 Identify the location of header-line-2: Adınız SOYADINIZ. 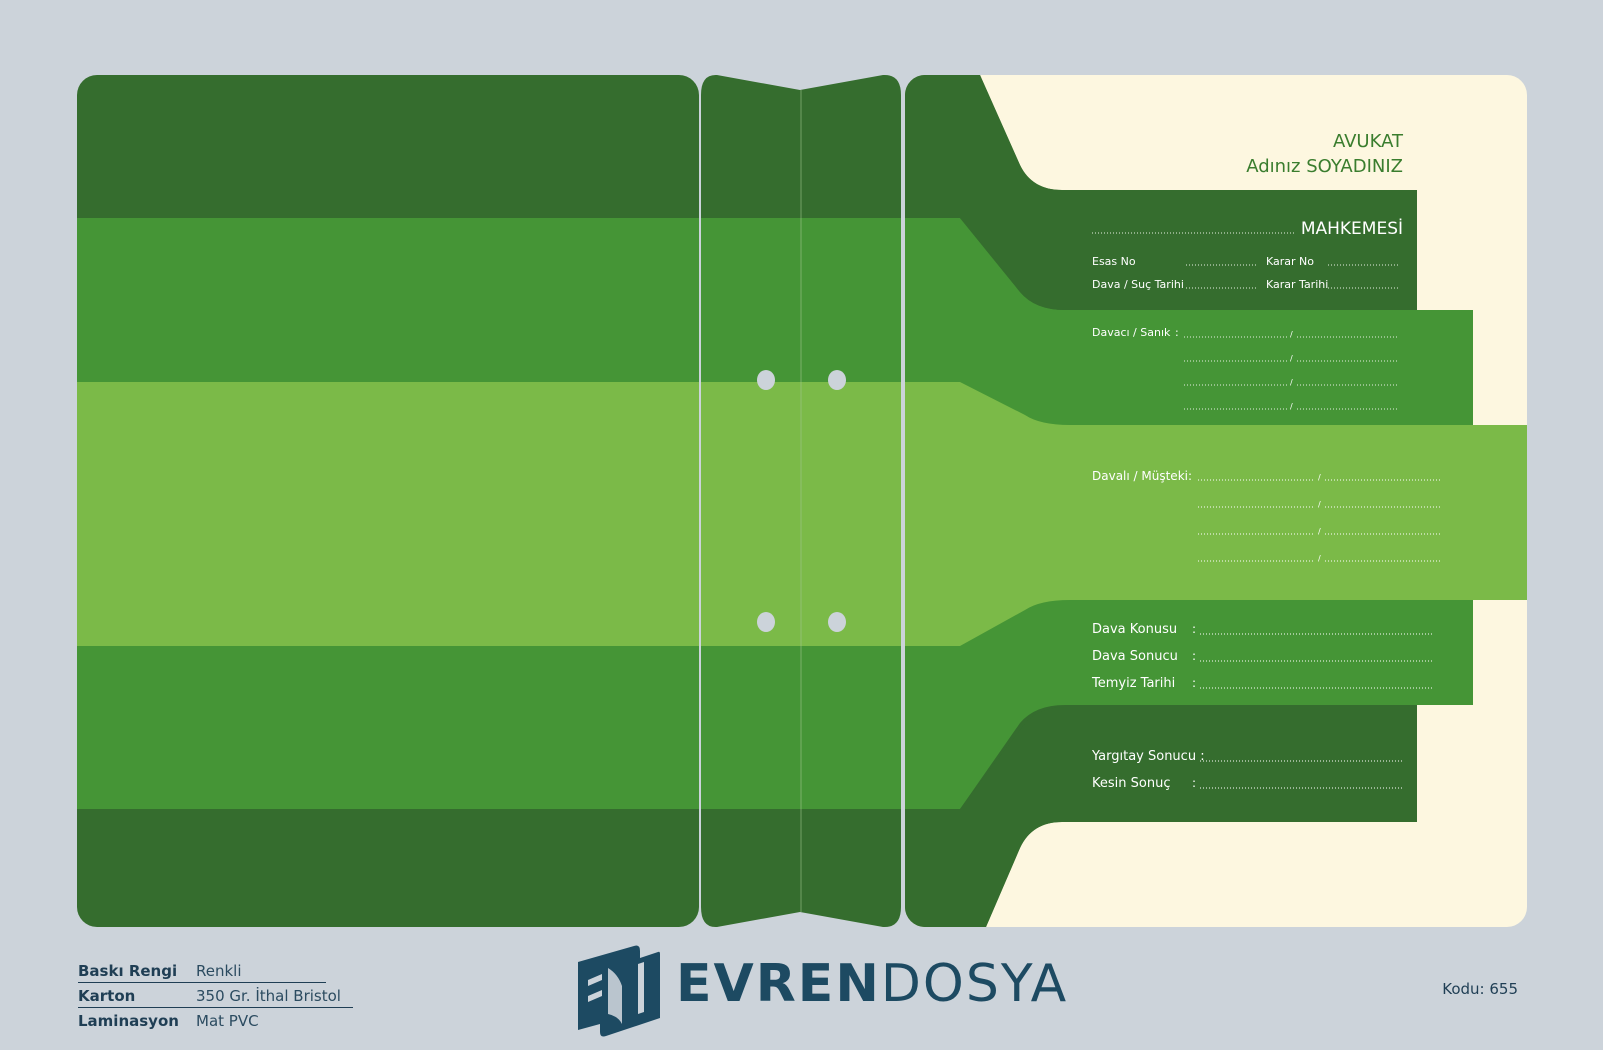
(1324, 166).